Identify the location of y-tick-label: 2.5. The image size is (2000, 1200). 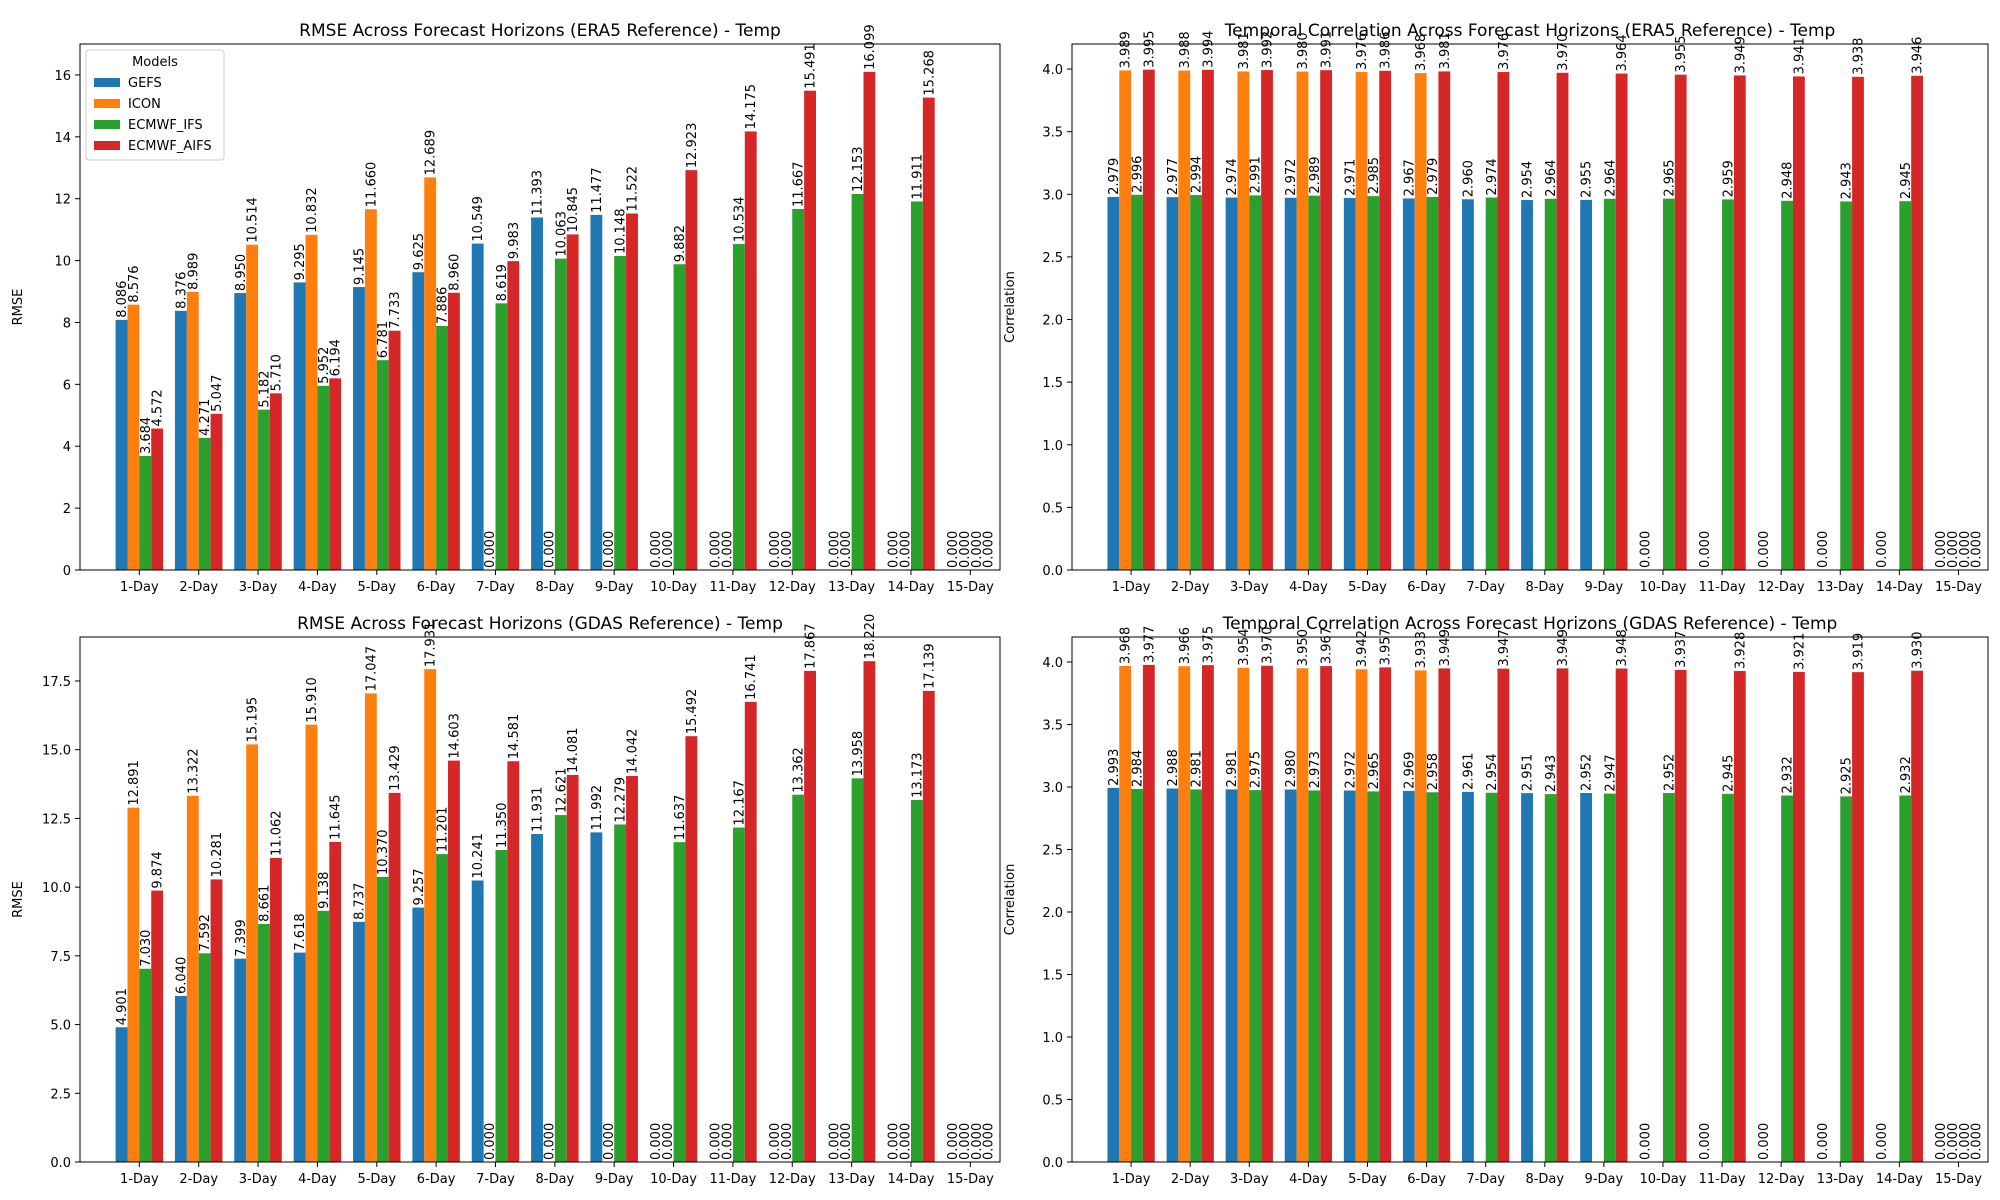
(1052, 851).